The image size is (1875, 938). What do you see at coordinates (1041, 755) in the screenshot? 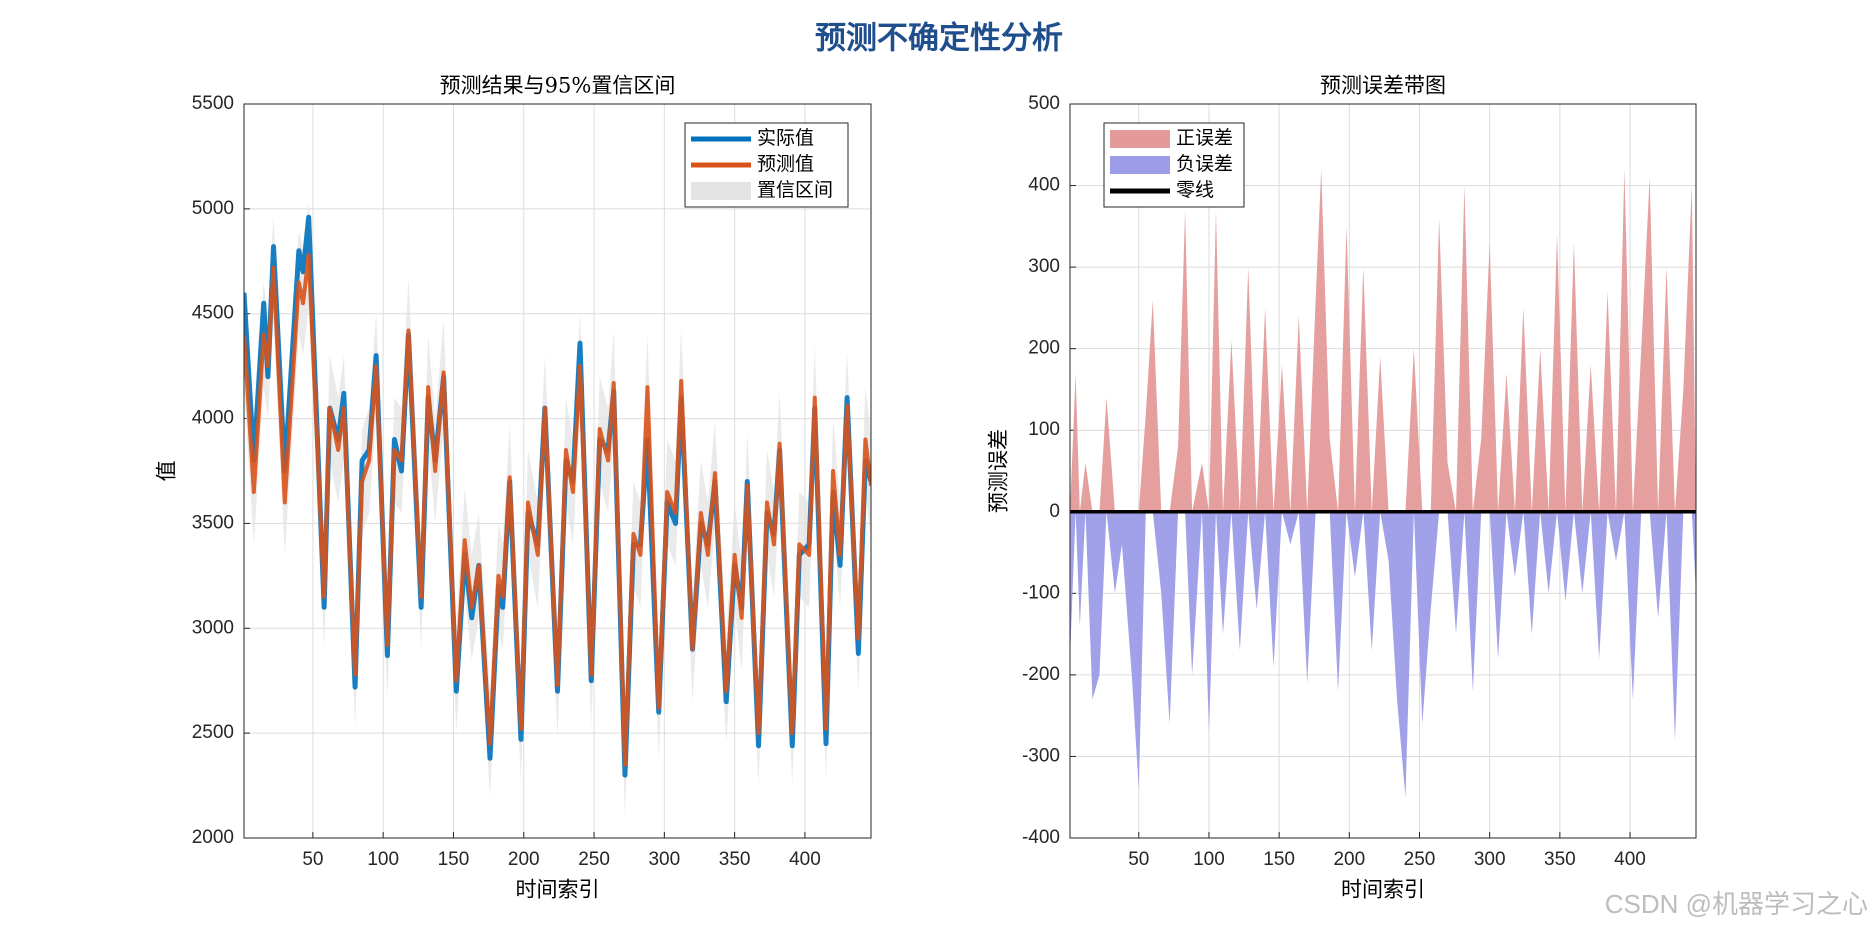
I see `y-tick-label: -300` at bounding box center [1041, 755].